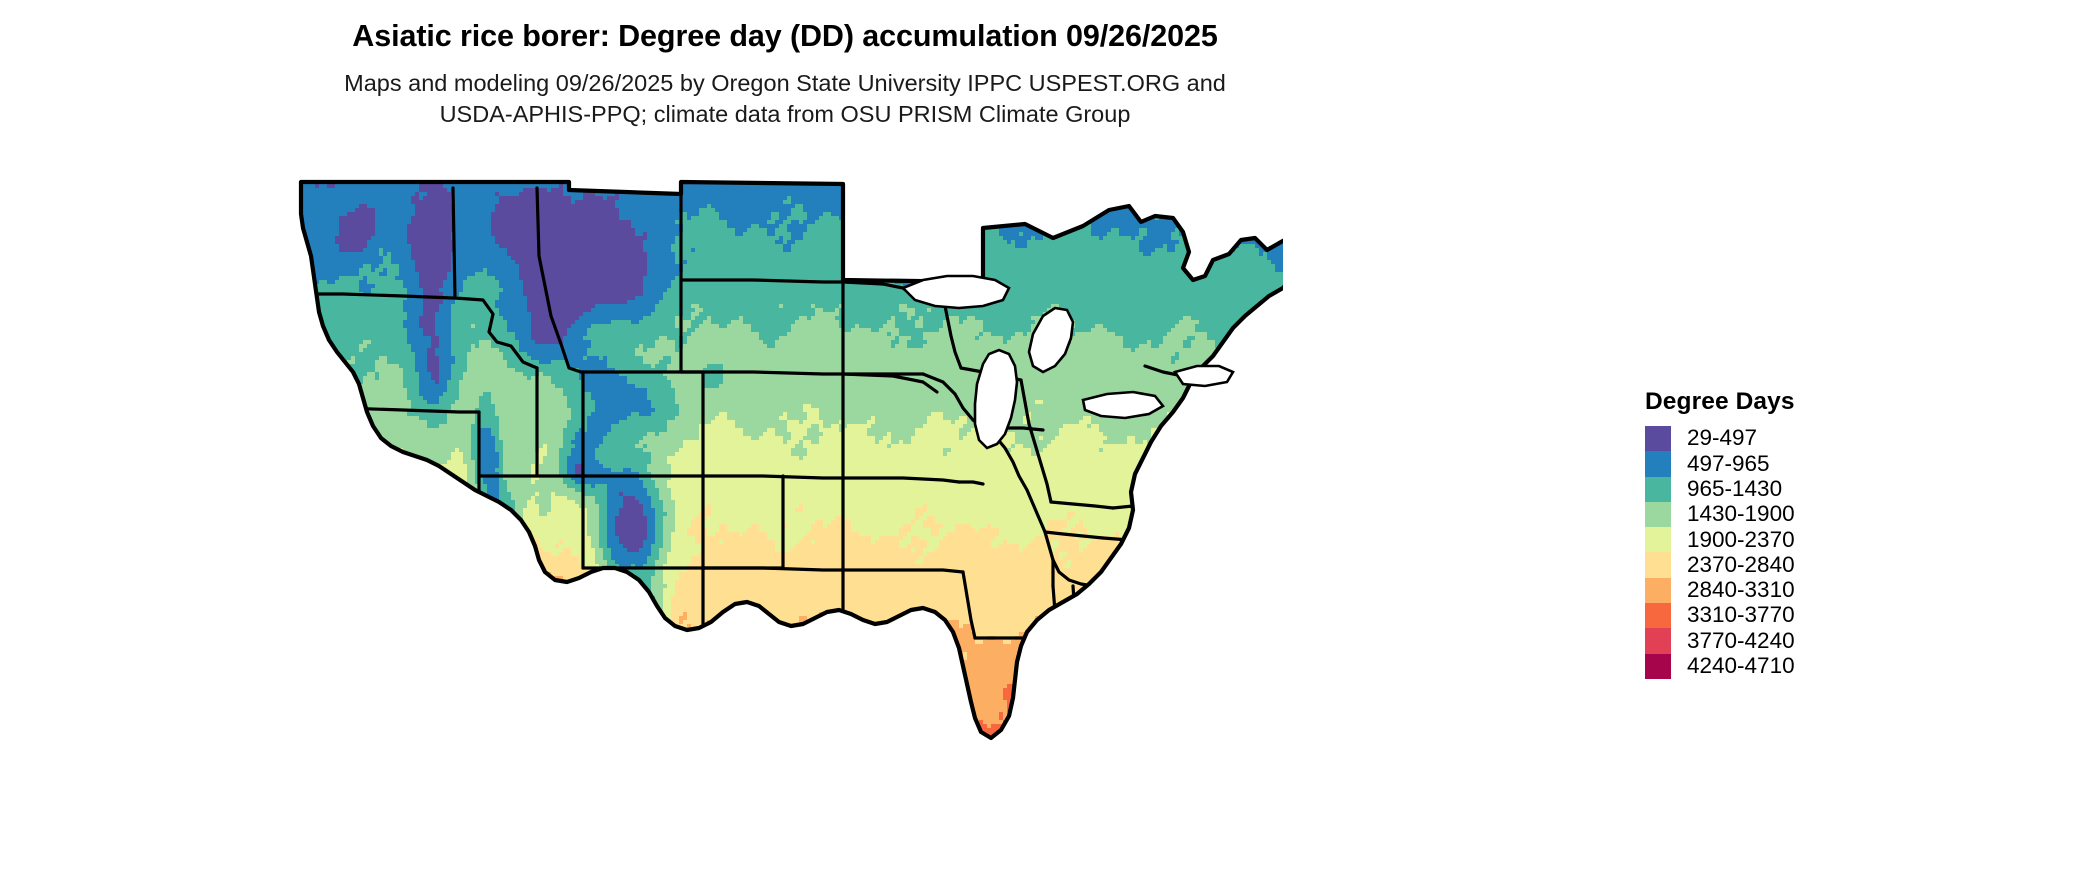 This screenshot has height=892, width=2100. What do you see at coordinates (1795, 438) in the screenshot?
I see `legend-item: 29-497` at bounding box center [1795, 438].